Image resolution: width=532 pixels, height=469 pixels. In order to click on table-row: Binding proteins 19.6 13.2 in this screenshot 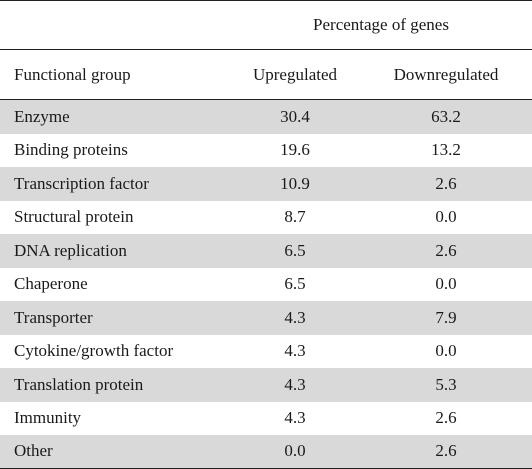, I will do `click(266, 151)`.